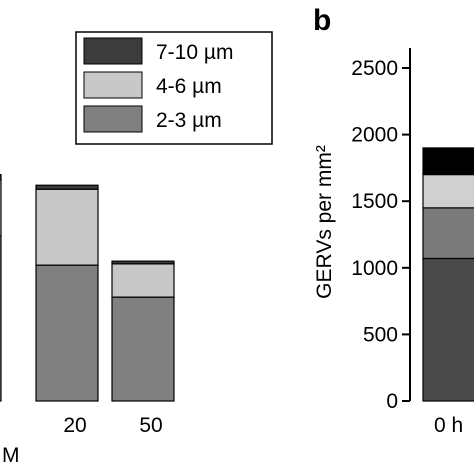 This screenshot has width=474, height=474. What do you see at coordinates (74, 425) in the screenshot?
I see `panel-a-x-tick-label: 20` at bounding box center [74, 425].